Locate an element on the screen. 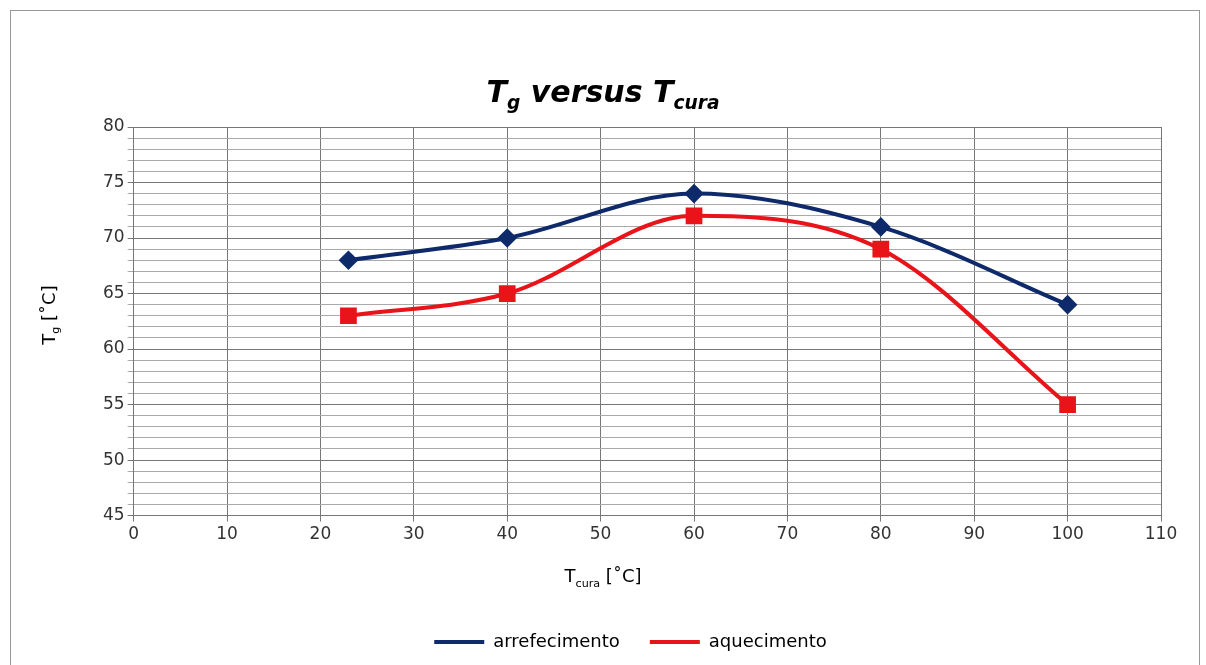  legend-label: aquecimento is located at coordinates (767, 640).